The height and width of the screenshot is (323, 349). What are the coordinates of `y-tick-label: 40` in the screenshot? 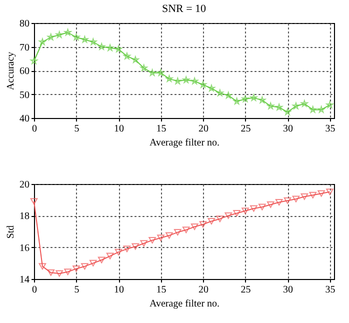 It's located at (25, 119).